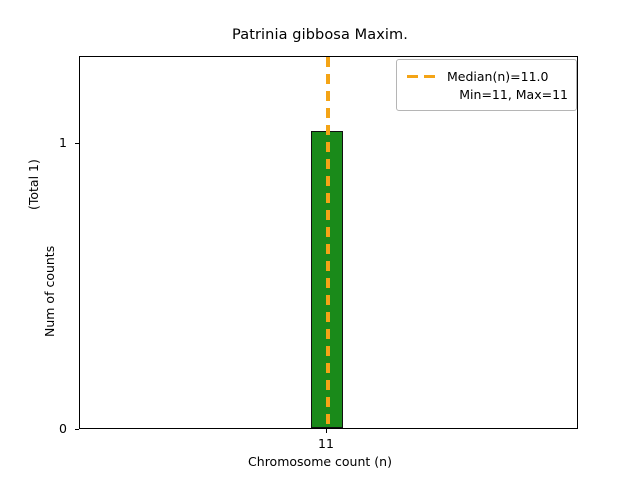  I want to click on legend: Median(n)=11.0 Min=11, Max=11, so click(486, 85).